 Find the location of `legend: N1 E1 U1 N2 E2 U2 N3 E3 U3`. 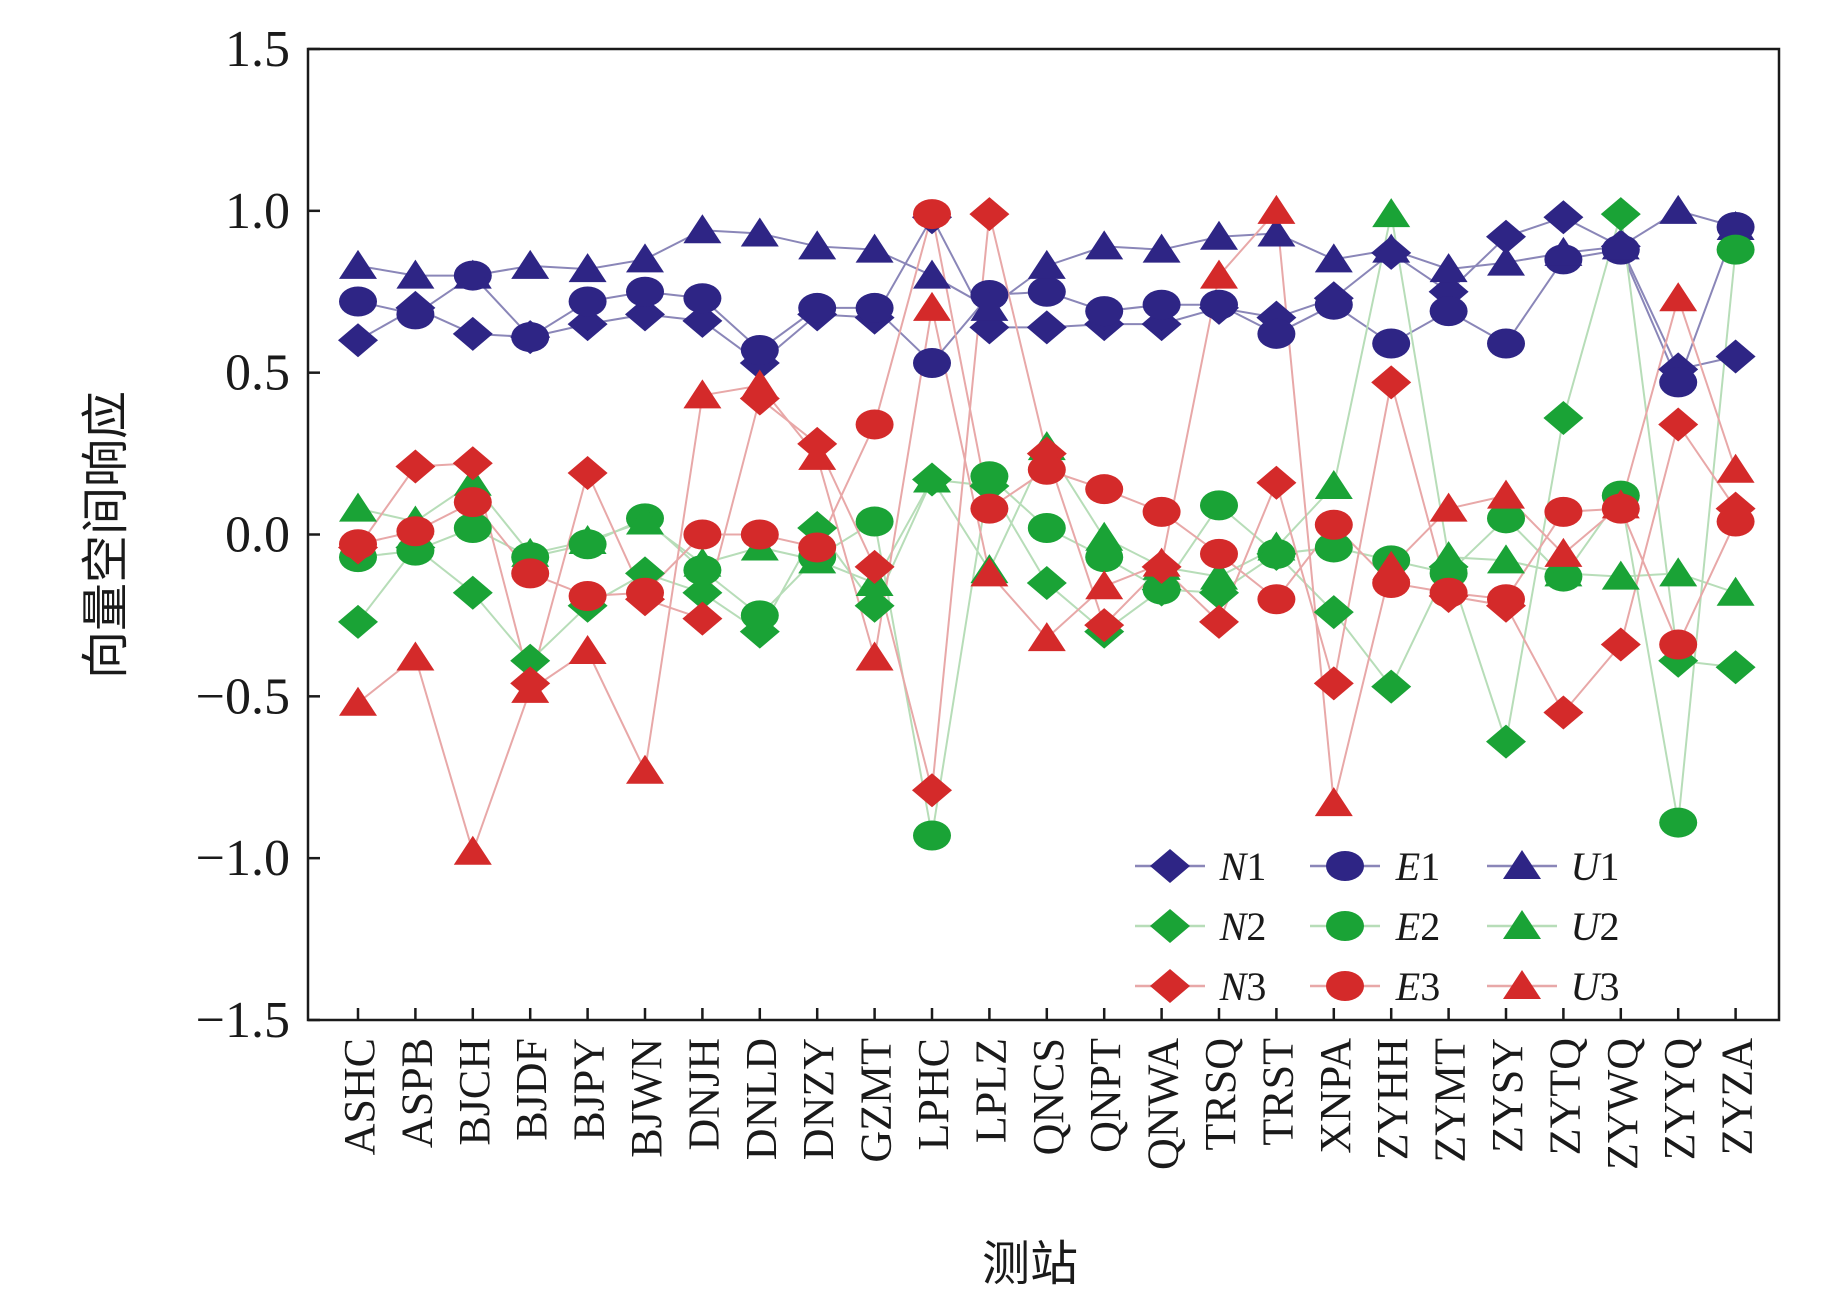

legend: N1 E1 U1 N2 E2 U2 N3 E3 U3 is located at coordinates (1377, 926).